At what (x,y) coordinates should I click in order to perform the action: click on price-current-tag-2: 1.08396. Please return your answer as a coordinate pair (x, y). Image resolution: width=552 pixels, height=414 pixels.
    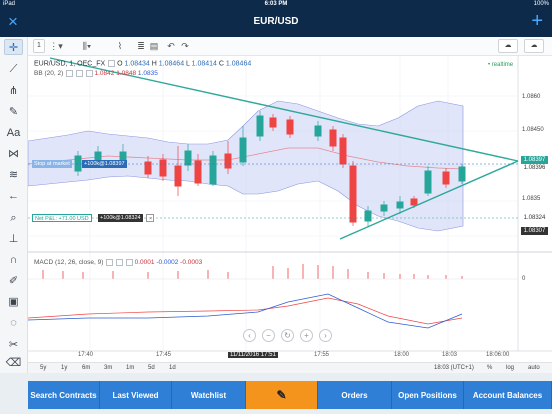
    Looking at the image, I should click on (534, 168).